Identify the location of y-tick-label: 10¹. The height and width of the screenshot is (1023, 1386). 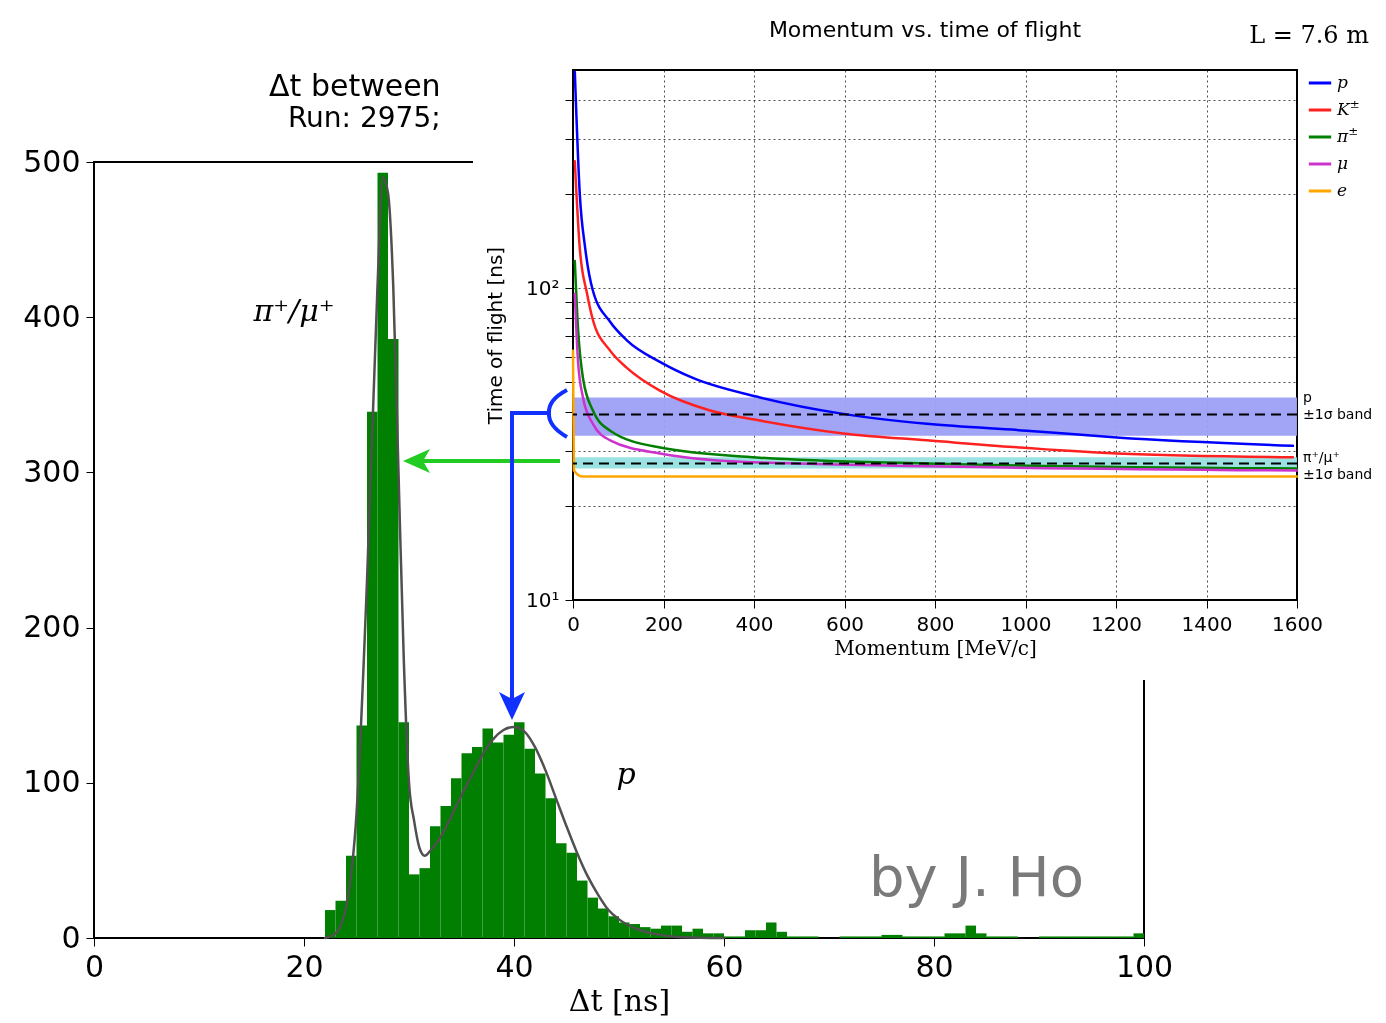
(543, 599).